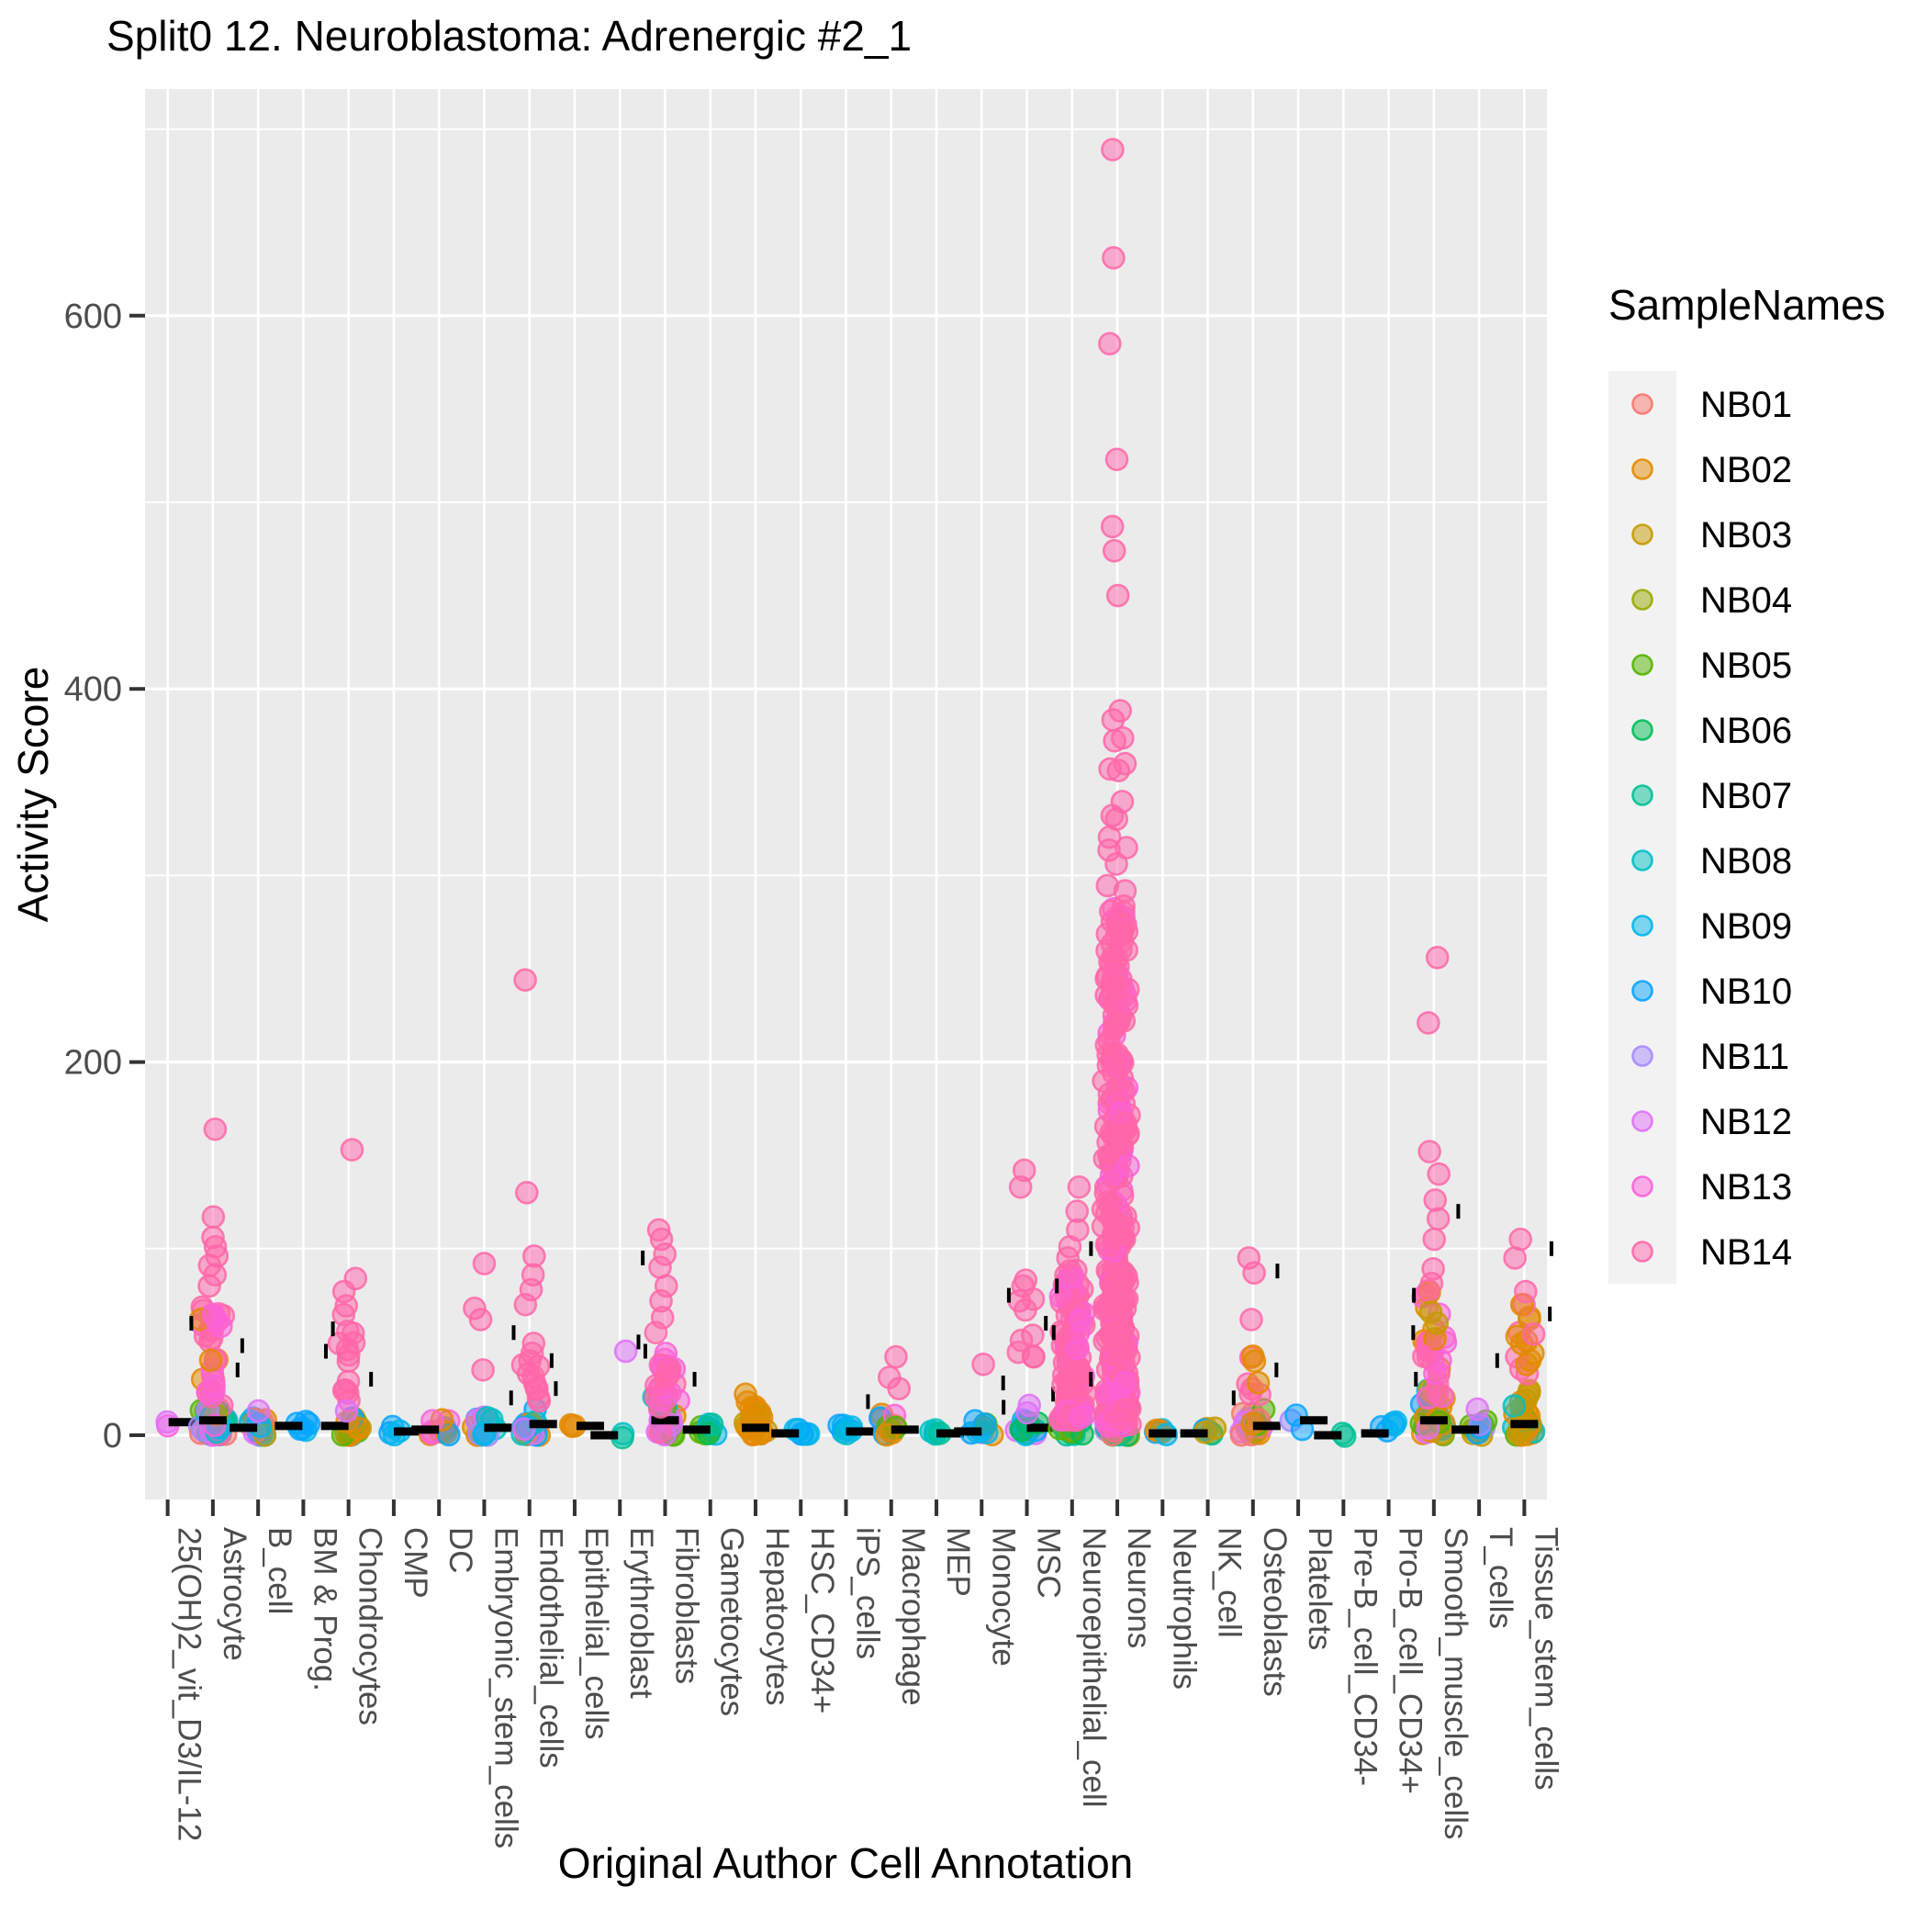  What do you see at coordinates (551, 1648) in the screenshot?
I see `x-category-label: Endothelial_cells` at bounding box center [551, 1648].